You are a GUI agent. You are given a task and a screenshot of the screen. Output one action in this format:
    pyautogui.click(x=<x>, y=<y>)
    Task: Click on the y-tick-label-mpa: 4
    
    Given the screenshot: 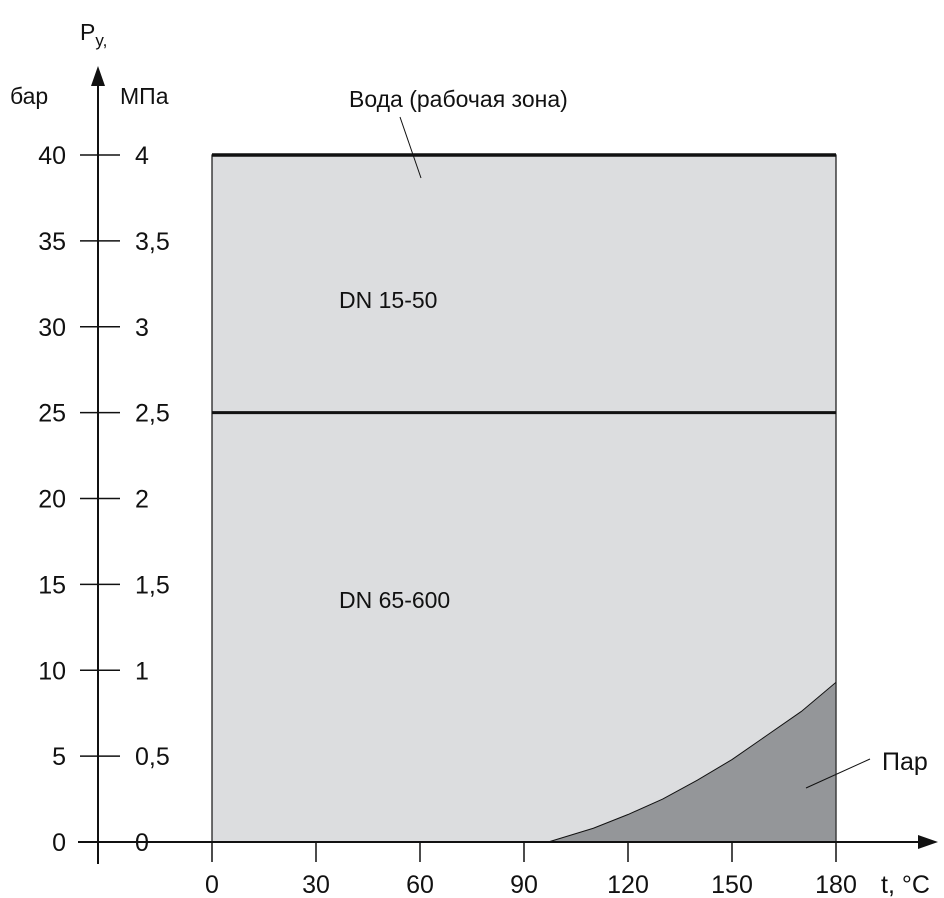 What is the action you would take?
    pyautogui.click(x=142, y=156)
    